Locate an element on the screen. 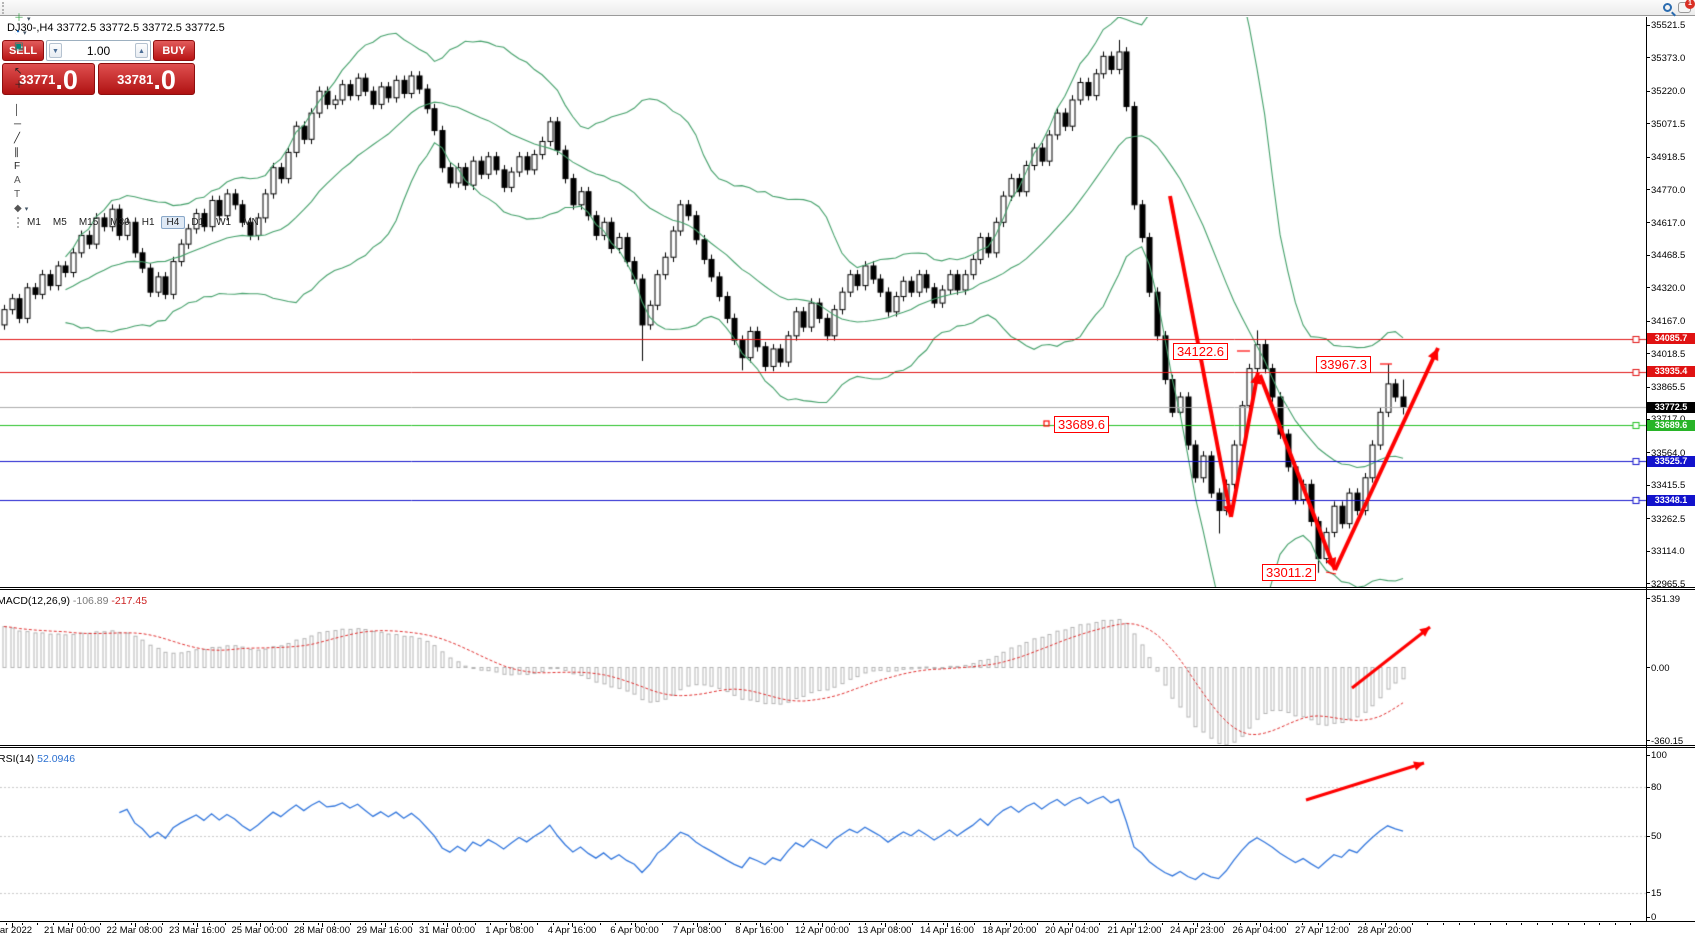 The width and height of the screenshot is (1695, 936). macd-axis-label: 0.00 is located at coordinates (1660, 668).